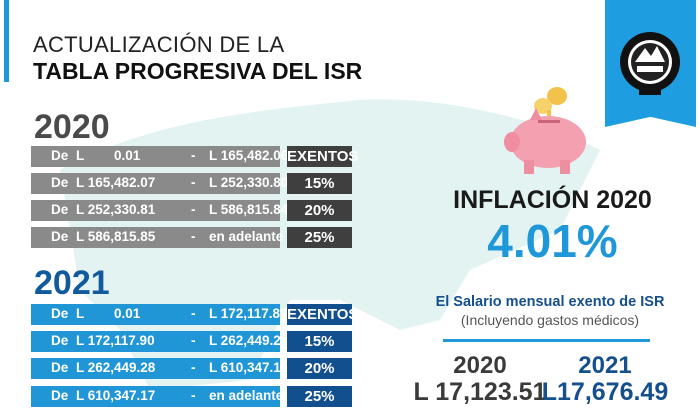 The image size is (700, 414). I want to click on piggy-bank-icon, so click(545, 130).